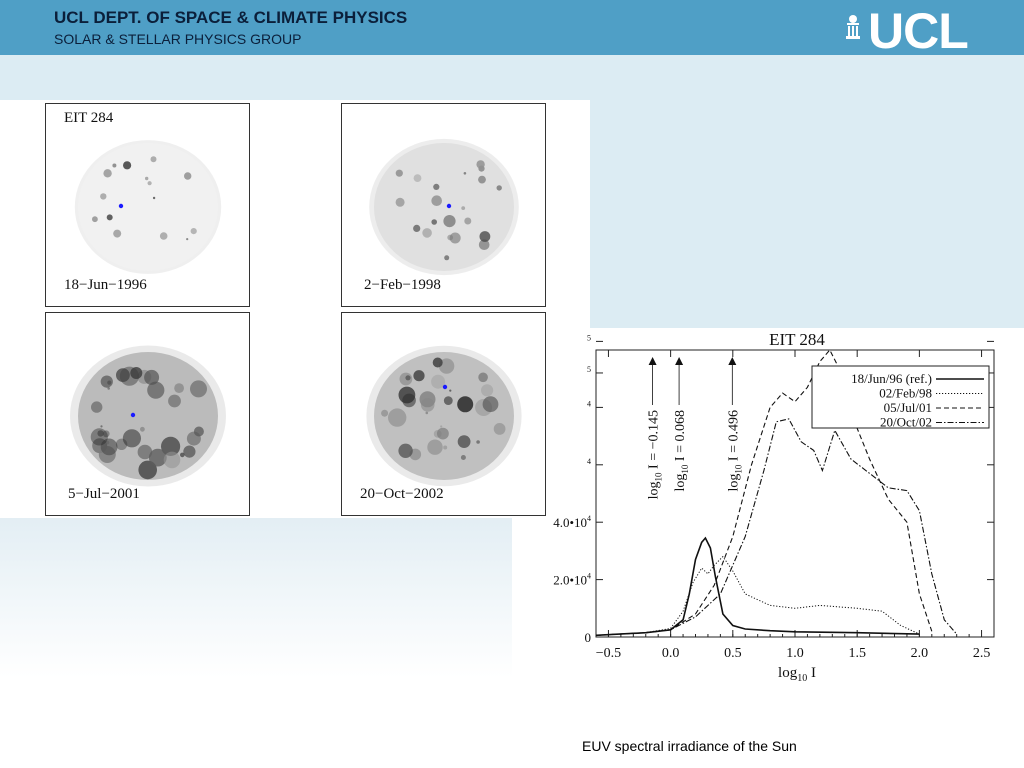 This screenshot has height=768, width=1024. Describe the element at coordinates (572, 580) in the screenshot. I see `y-tick-label: 2.0•104` at that location.